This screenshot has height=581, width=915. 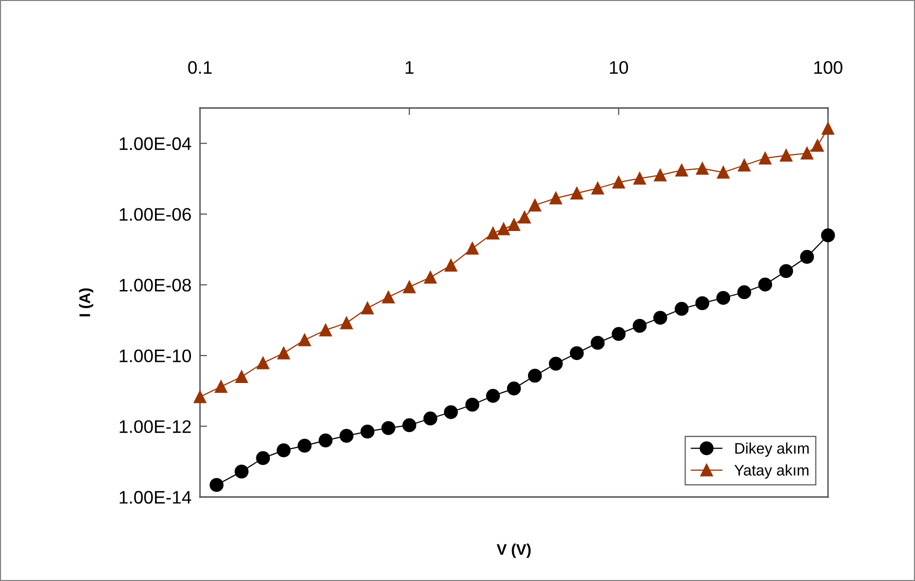 I want to click on y-tick-label: 1.00E-10, so click(x=155, y=355).